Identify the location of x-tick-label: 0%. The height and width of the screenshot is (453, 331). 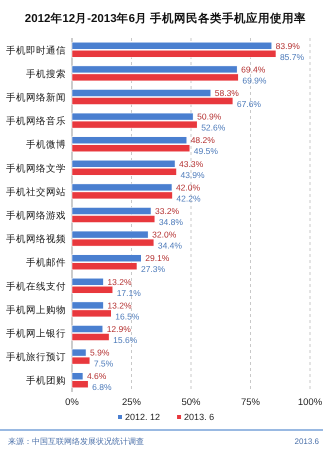
(72, 402).